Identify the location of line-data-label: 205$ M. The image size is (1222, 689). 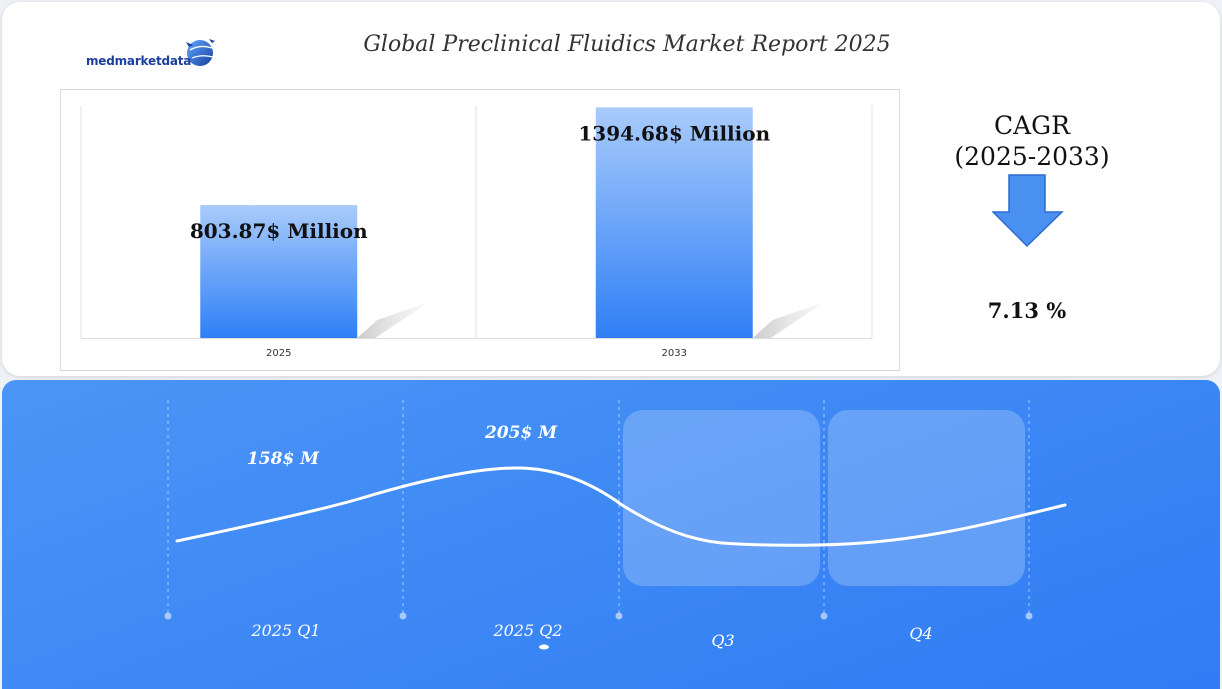
(521, 433).